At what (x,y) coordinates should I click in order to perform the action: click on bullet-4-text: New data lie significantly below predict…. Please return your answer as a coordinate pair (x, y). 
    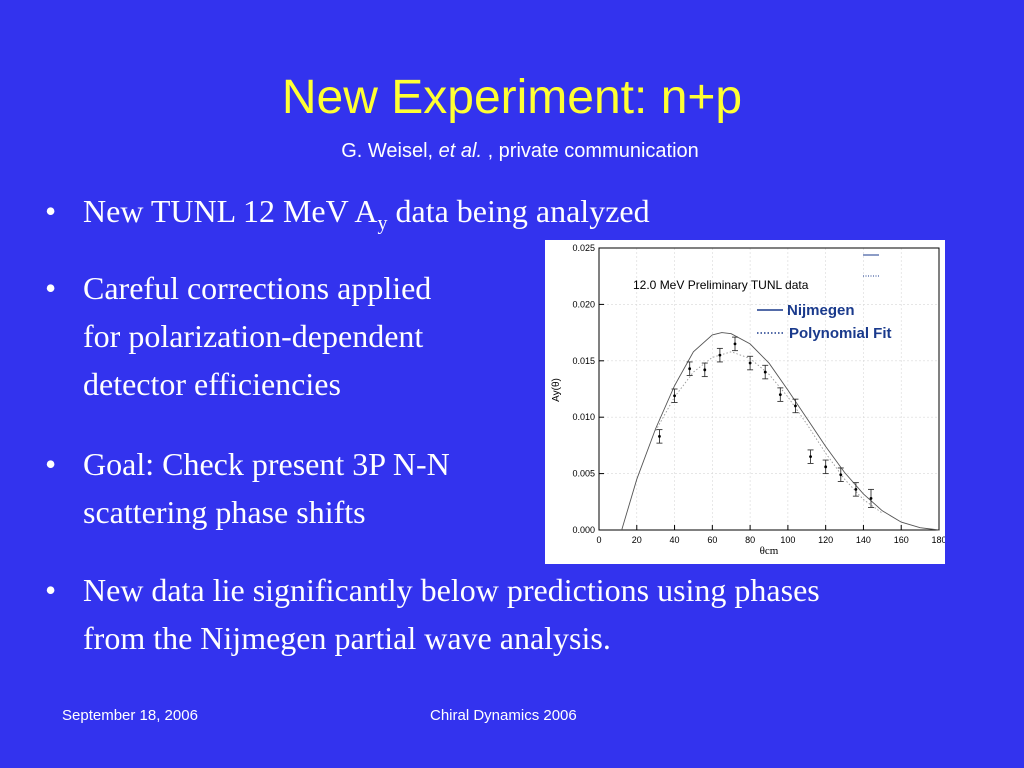
    Looking at the image, I should click on (451, 614).